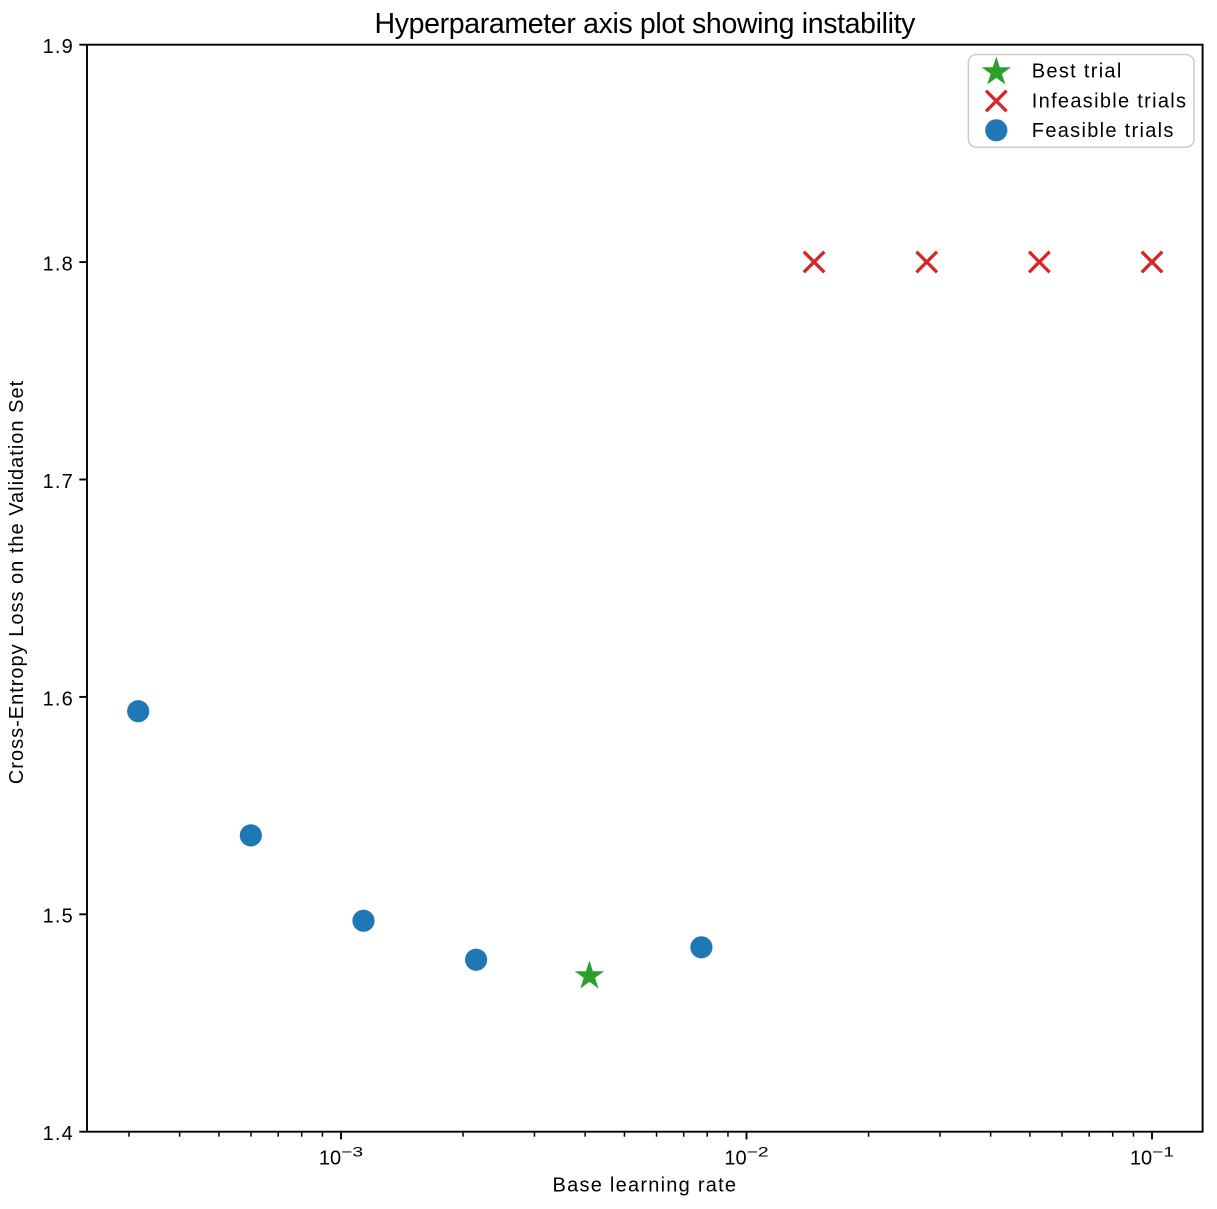  I want to click on svg-text:Cross-Entropy Loss on the Vali: Cross-Entropy Loss on the Validation Set, so click(17, 582).